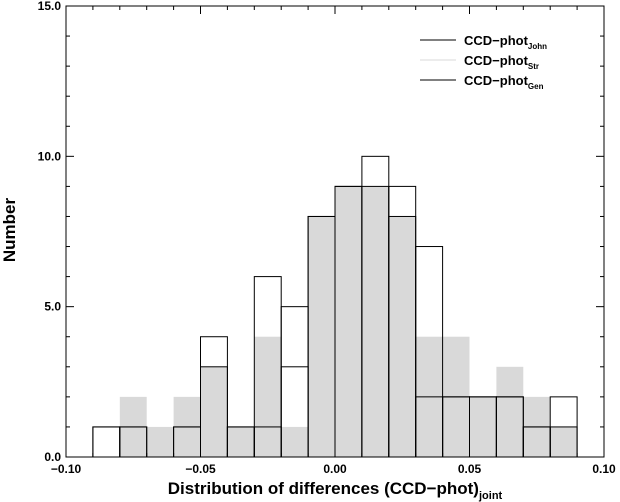 The width and height of the screenshot is (620, 502). I want to click on x-tick-label: −0.05, so click(200, 469).